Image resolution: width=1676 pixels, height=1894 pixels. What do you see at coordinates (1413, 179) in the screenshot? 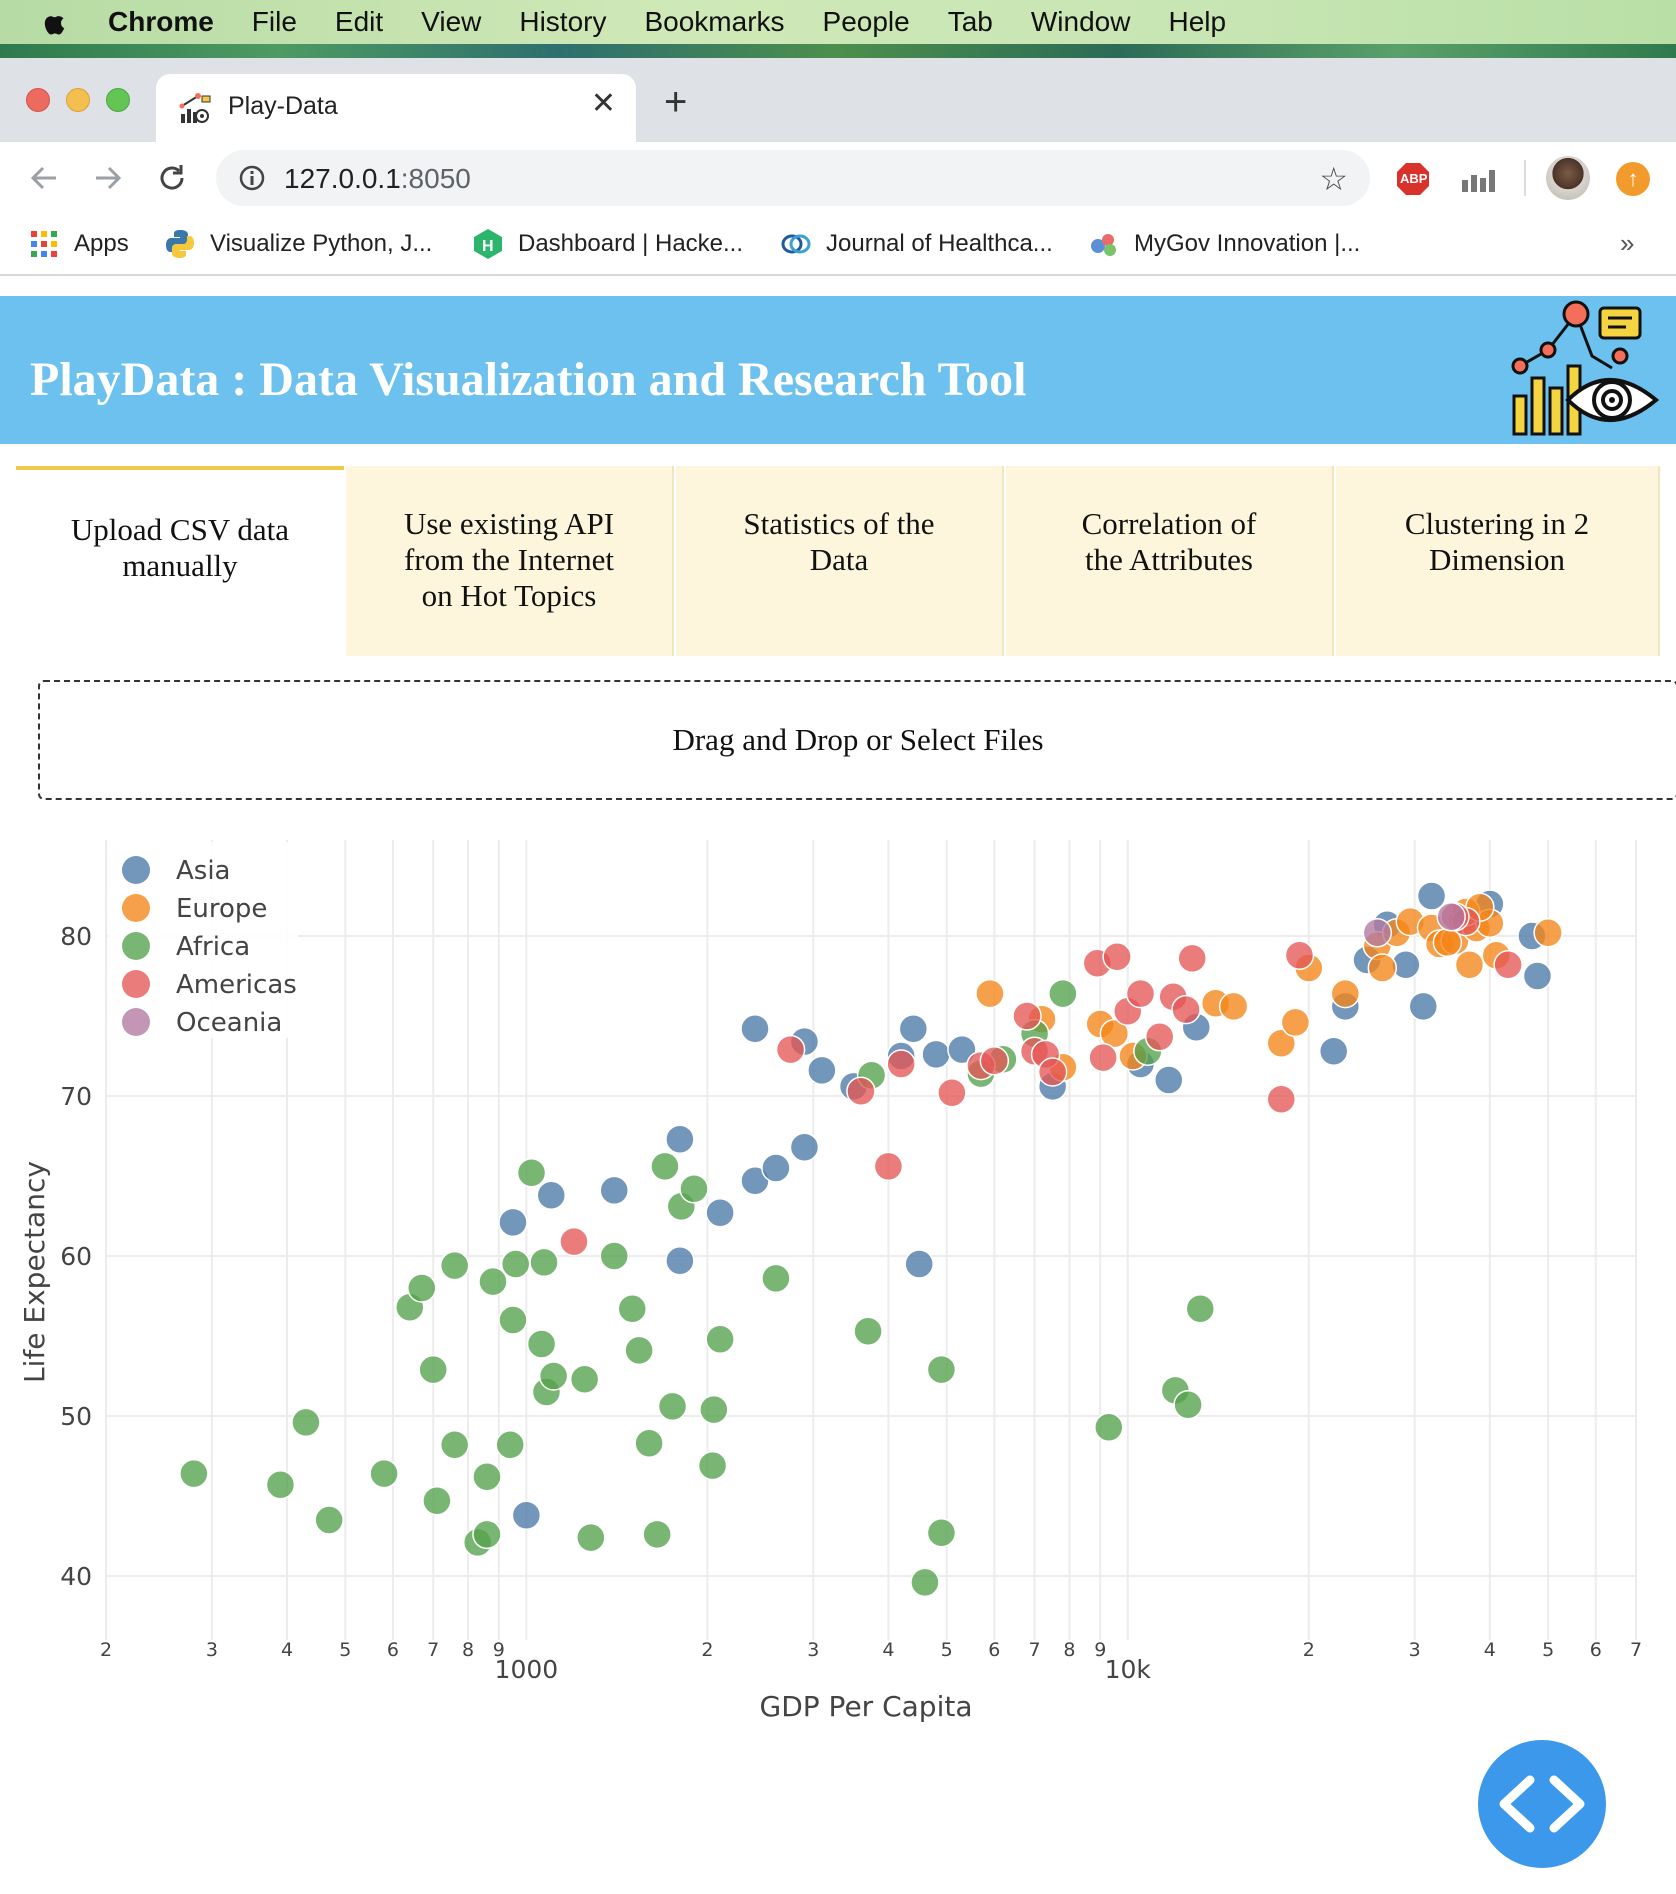
I see `adblock-extension-button: ABP` at bounding box center [1413, 179].